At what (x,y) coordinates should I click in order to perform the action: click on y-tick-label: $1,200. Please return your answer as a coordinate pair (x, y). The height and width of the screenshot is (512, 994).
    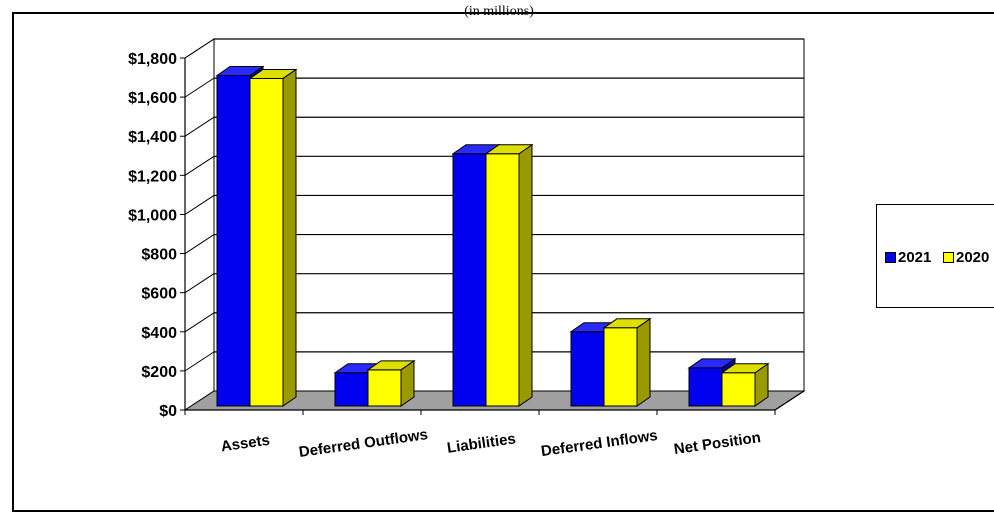
    Looking at the image, I should click on (152, 176).